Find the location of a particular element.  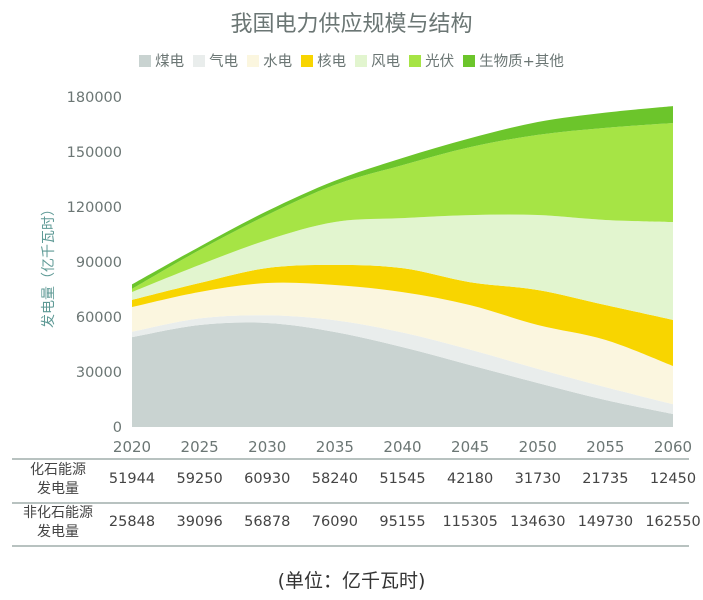

legend-item: 风电 is located at coordinates (377, 60).